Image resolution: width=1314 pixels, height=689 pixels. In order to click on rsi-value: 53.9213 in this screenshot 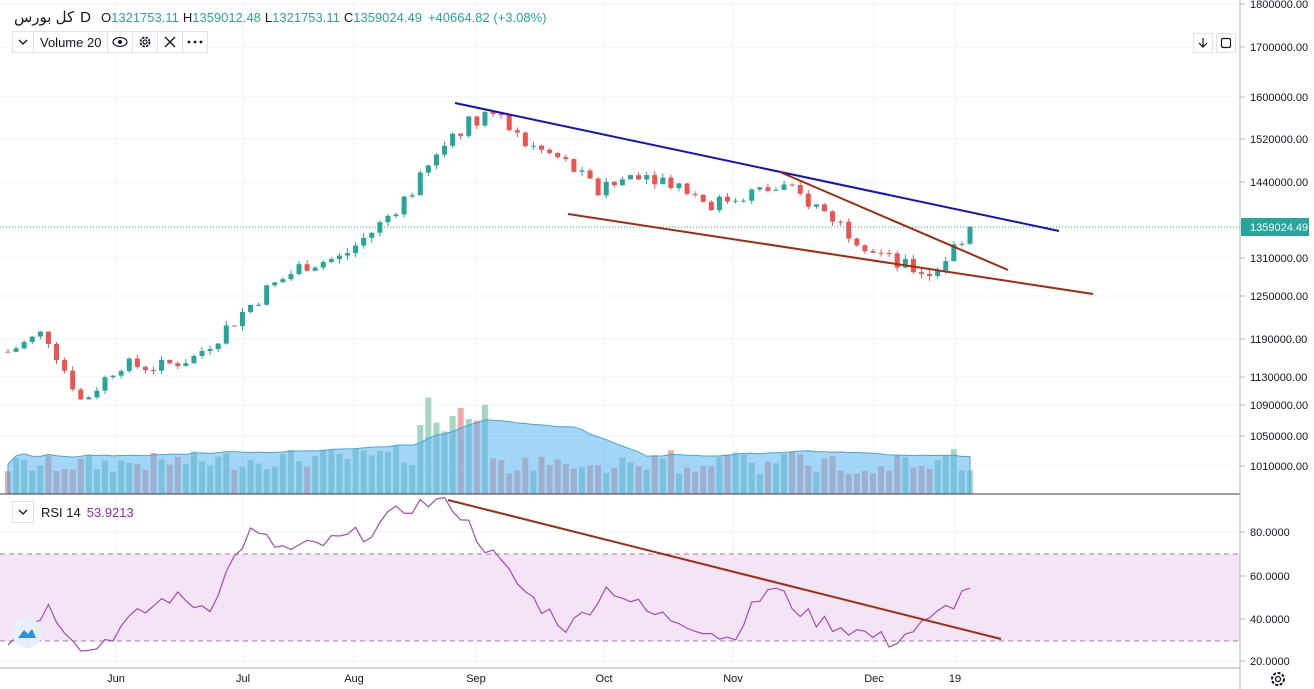, I will do `click(110, 512)`.